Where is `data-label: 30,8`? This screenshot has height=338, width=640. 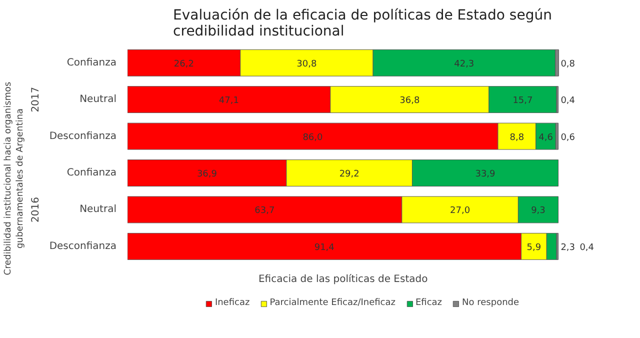
data-label: 30,8 is located at coordinates (306, 64).